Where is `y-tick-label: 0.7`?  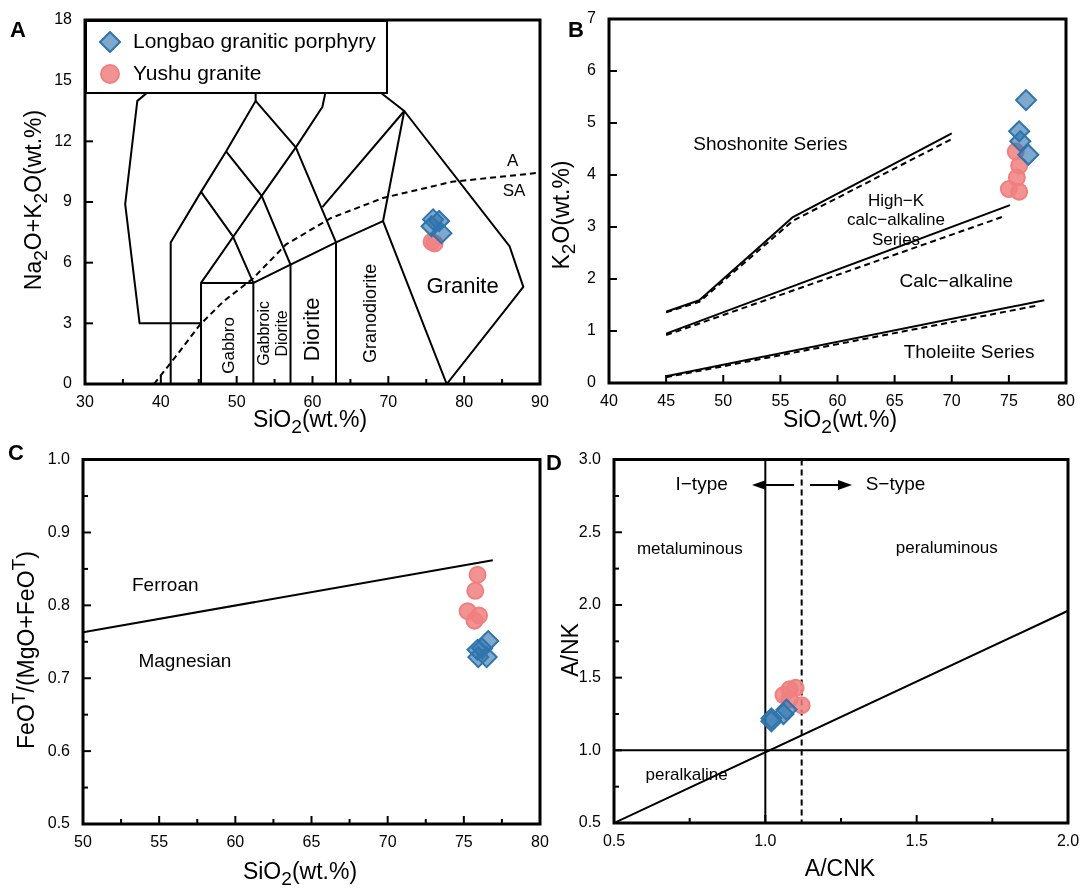 y-tick-label: 0.7 is located at coordinates (59, 677).